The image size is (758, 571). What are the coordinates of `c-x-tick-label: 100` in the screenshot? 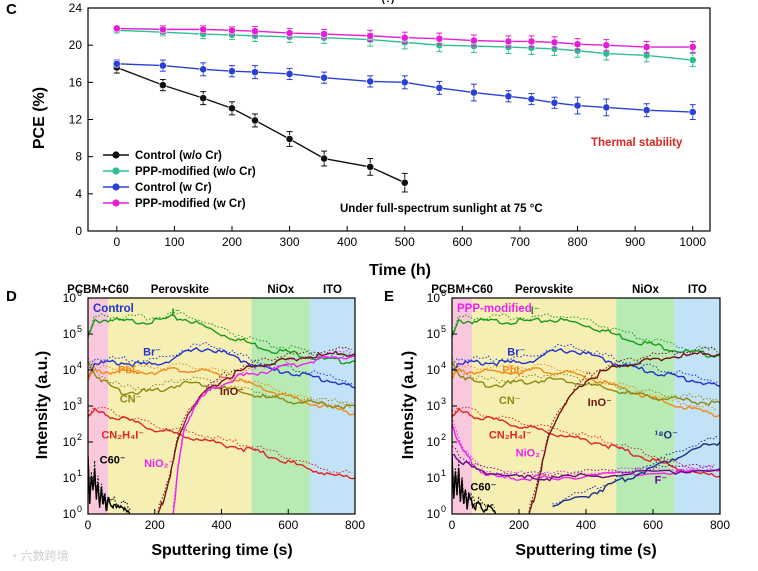 It's located at (174, 242).